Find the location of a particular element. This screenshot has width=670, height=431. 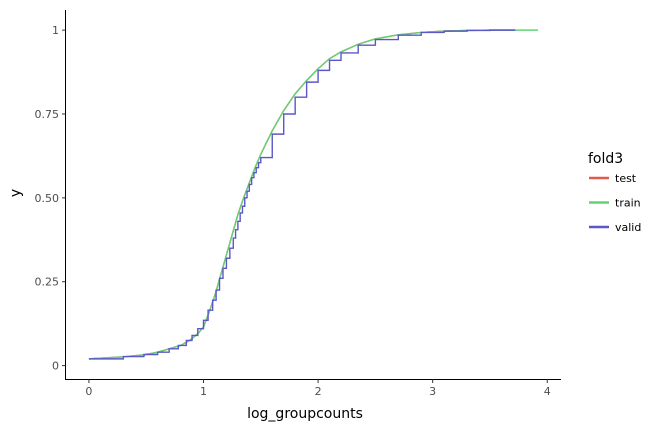

y-axis-title: y is located at coordinates (16, 193).